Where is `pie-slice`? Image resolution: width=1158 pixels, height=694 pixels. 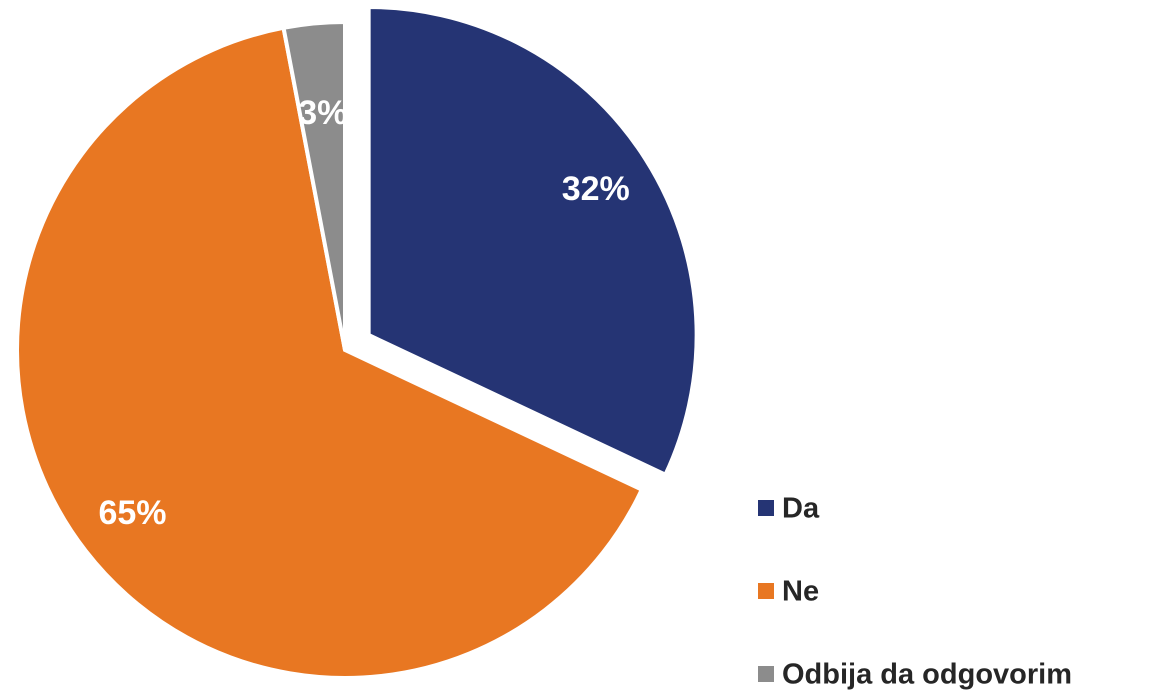
pie-slice is located at coordinates (314, 185).